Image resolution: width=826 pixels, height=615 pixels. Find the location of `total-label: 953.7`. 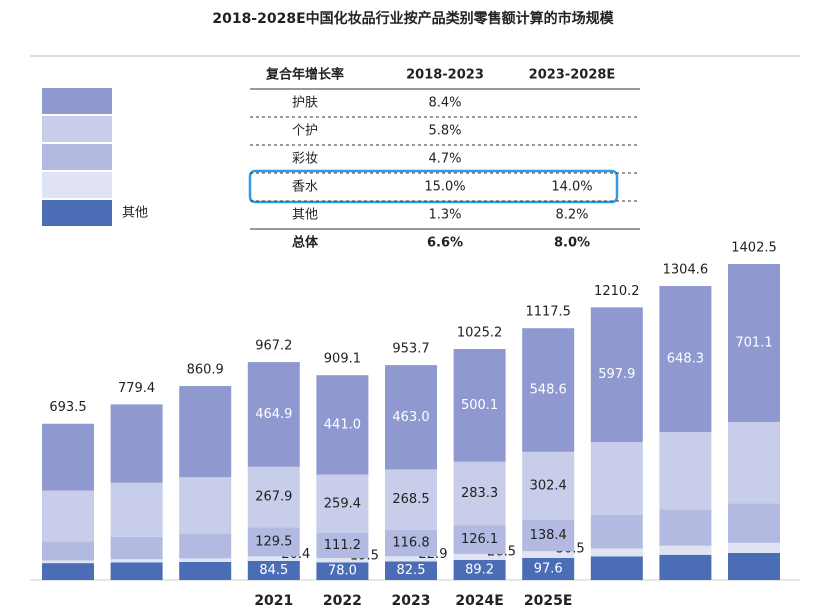

total-label: 953.7 is located at coordinates (410, 349).